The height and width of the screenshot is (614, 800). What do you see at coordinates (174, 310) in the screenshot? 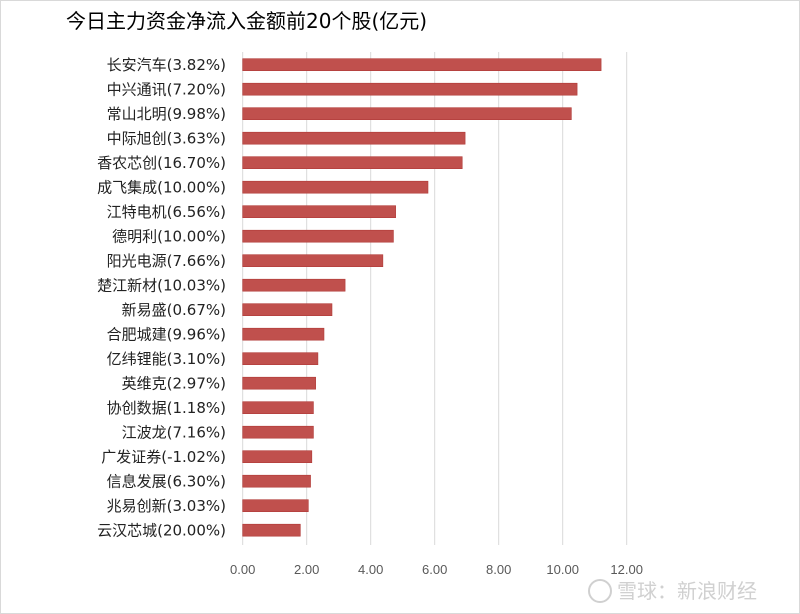
I see `category-label: 新易盛(0.67%)` at bounding box center [174, 310].